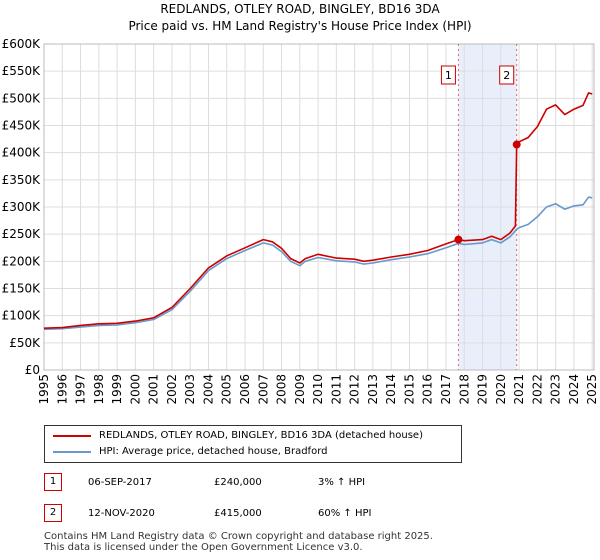  What do you see at coordinates (391, 389) in the screenshot?
I see `x-tick-label: 2014` at bounding box center [391, 389].